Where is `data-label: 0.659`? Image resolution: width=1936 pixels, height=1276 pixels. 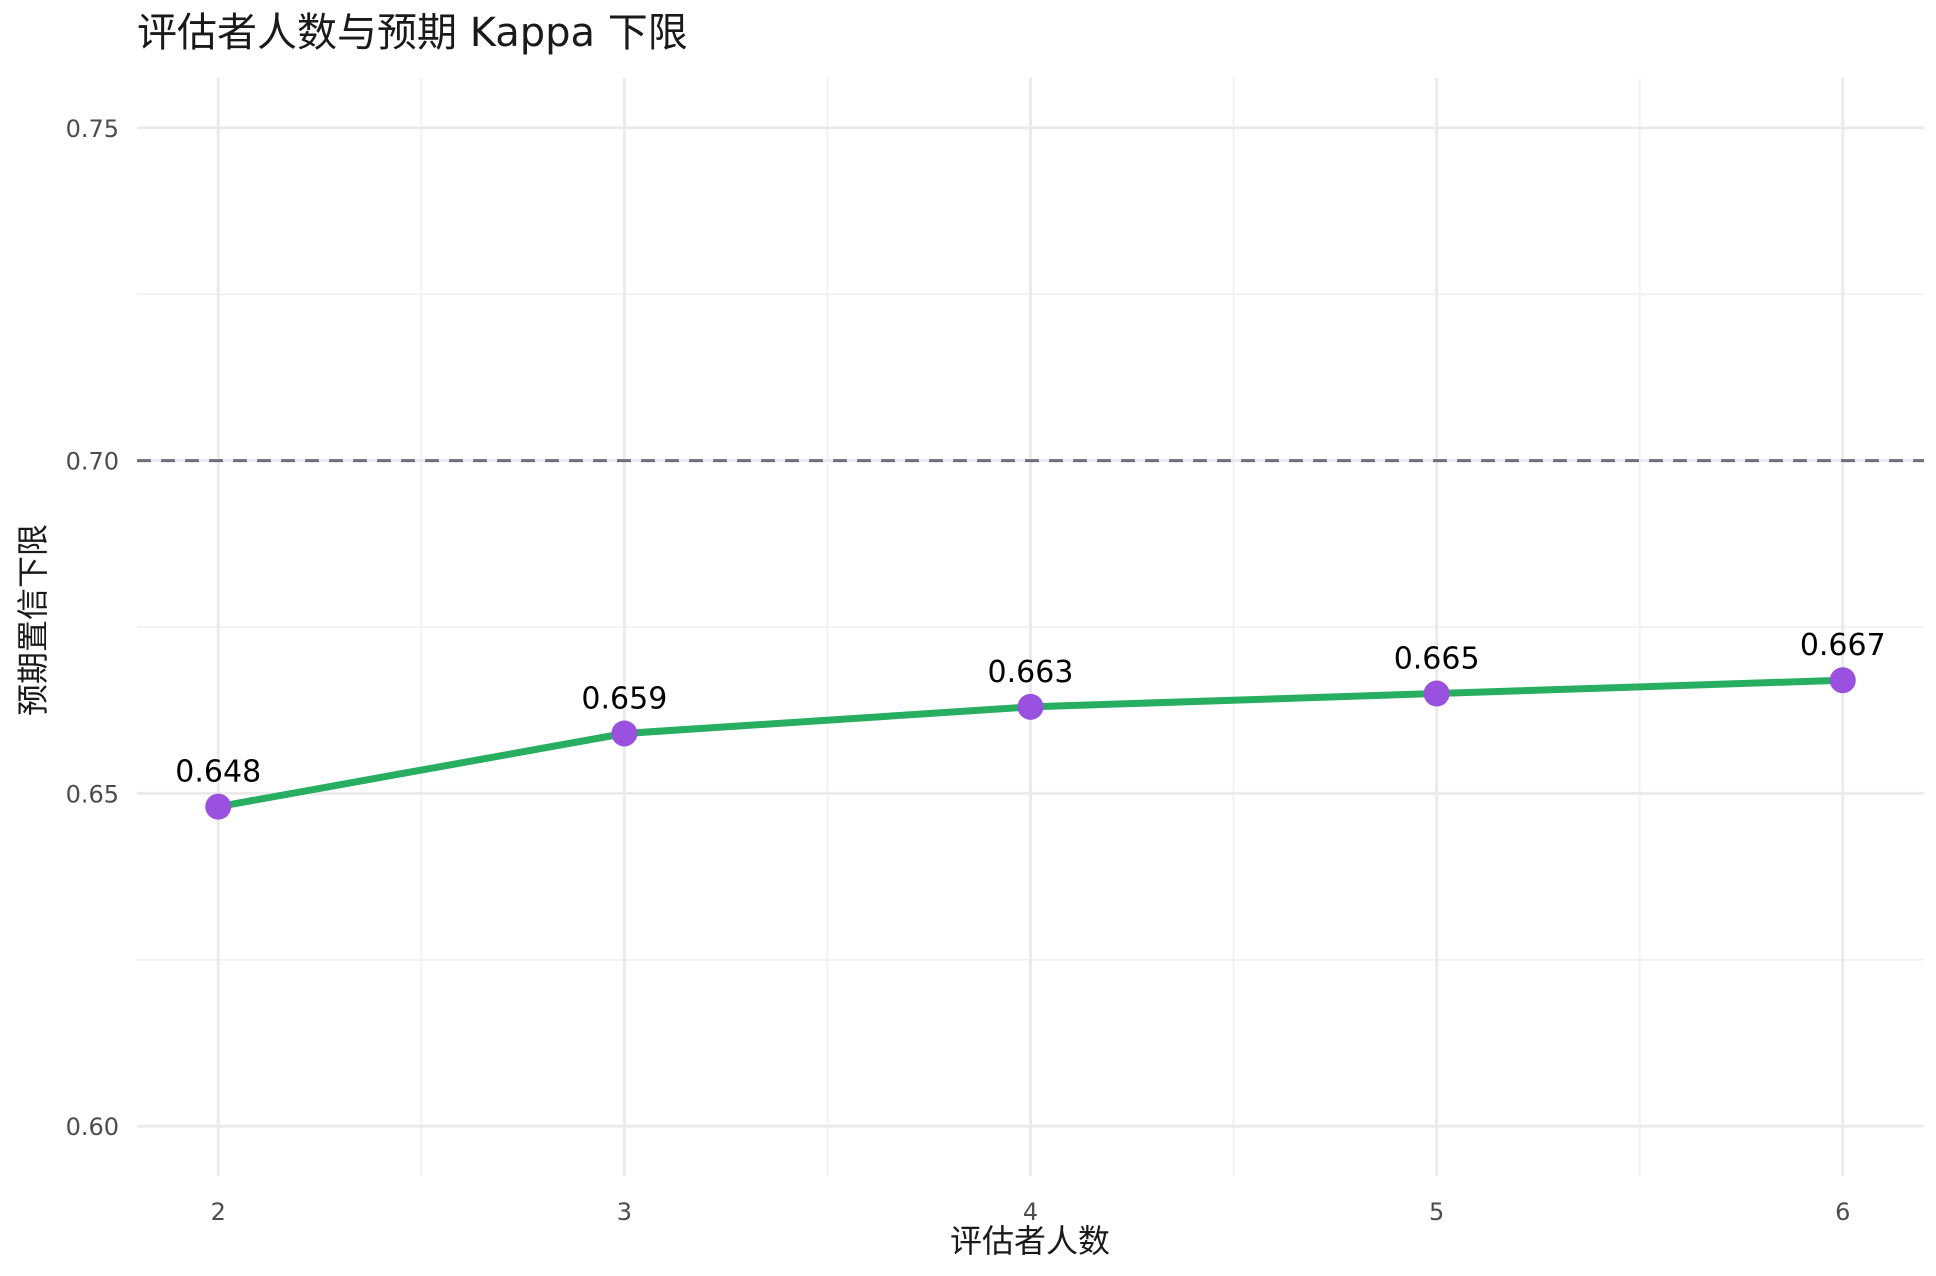 data-label: 0.659 is located at coordinates (624, 698).